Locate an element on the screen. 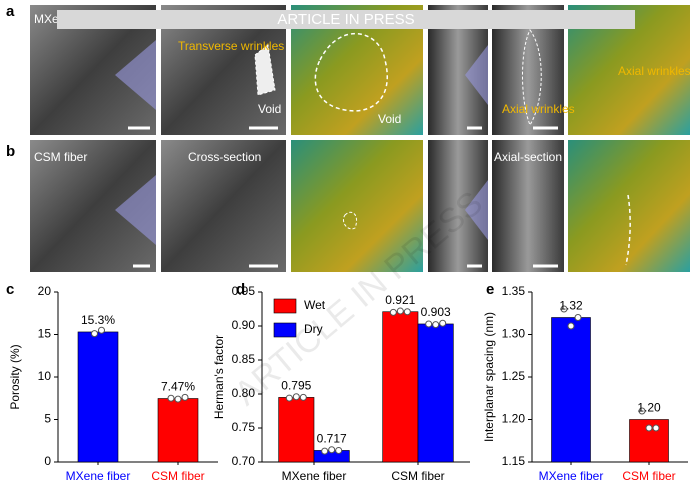 The image size is (690, 490). y-tick-label: 20 is located at coordinates (45, 291).